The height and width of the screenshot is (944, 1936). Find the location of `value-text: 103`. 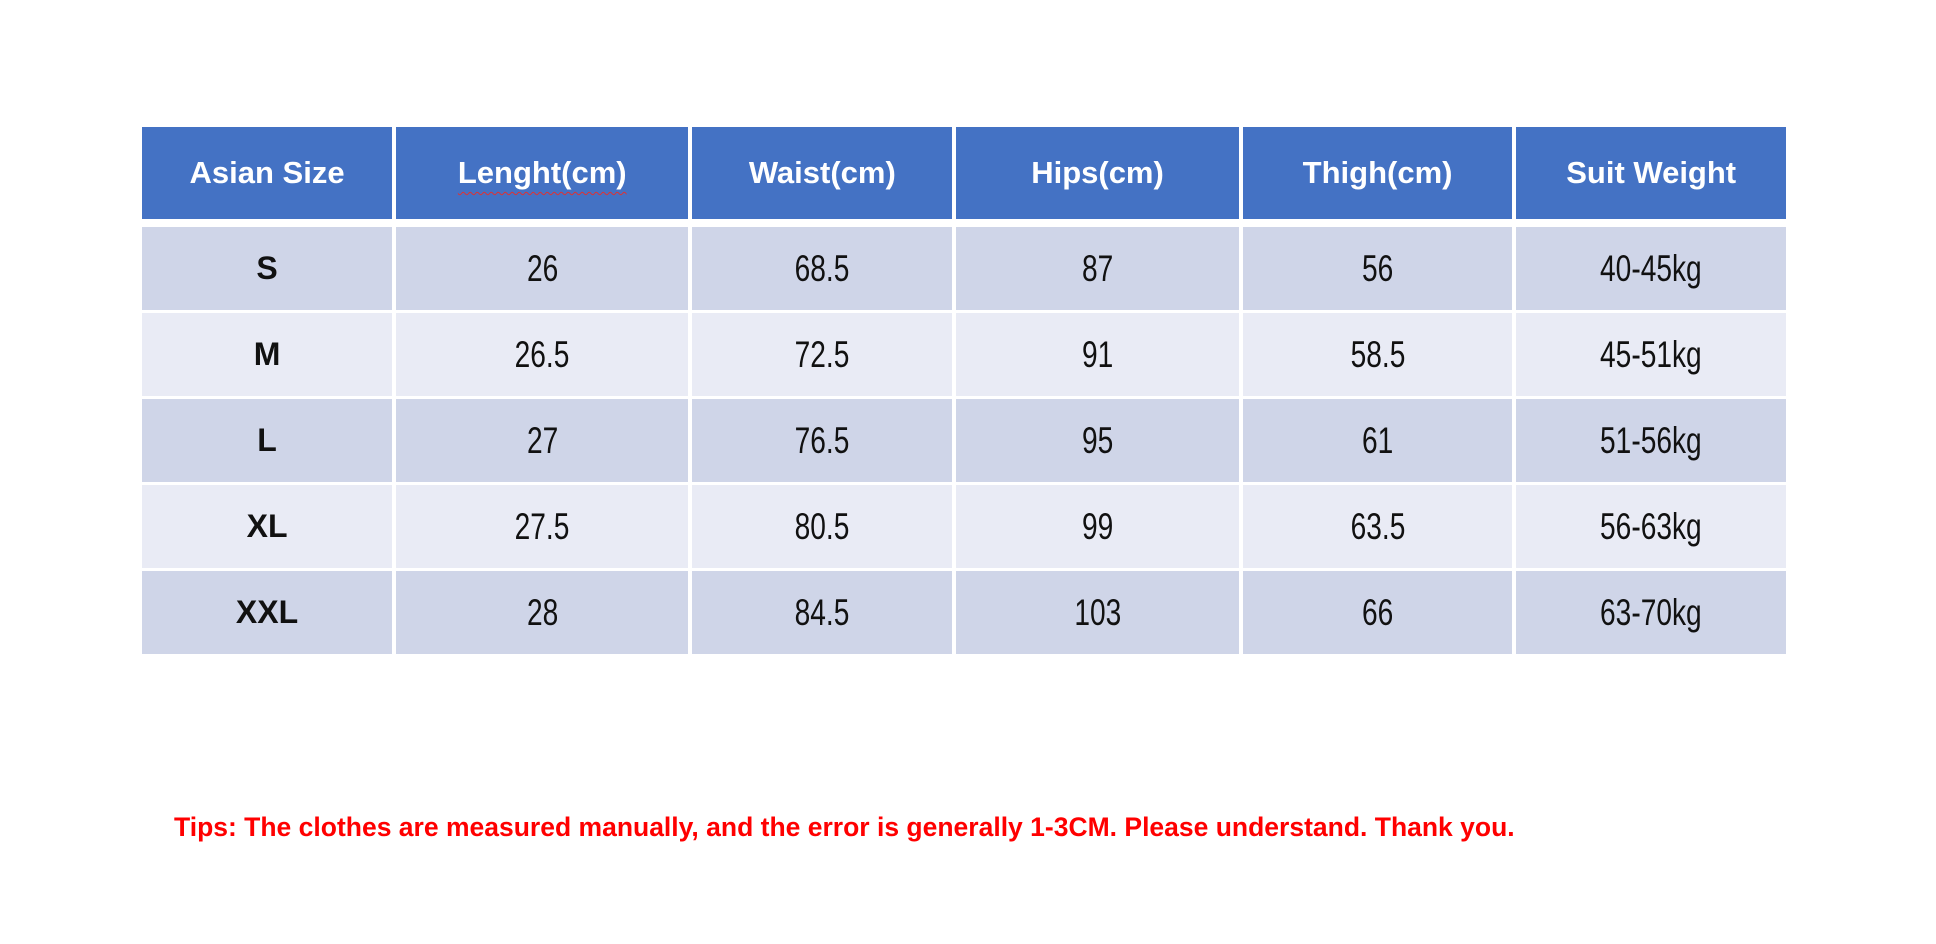

value-text: 103 is located at coordinates (1097, 612).